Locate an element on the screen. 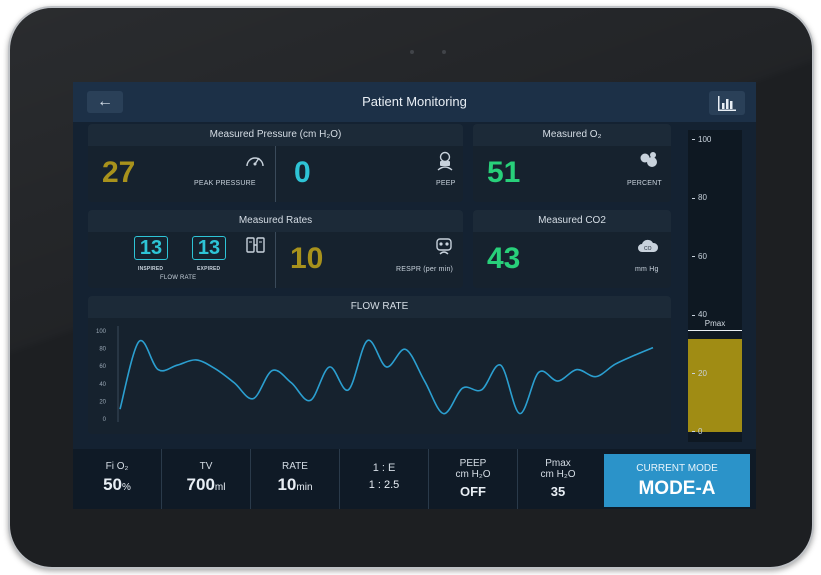 The image size is (821, 575). gauge-fill-bar is located at coordinates (715, 385).